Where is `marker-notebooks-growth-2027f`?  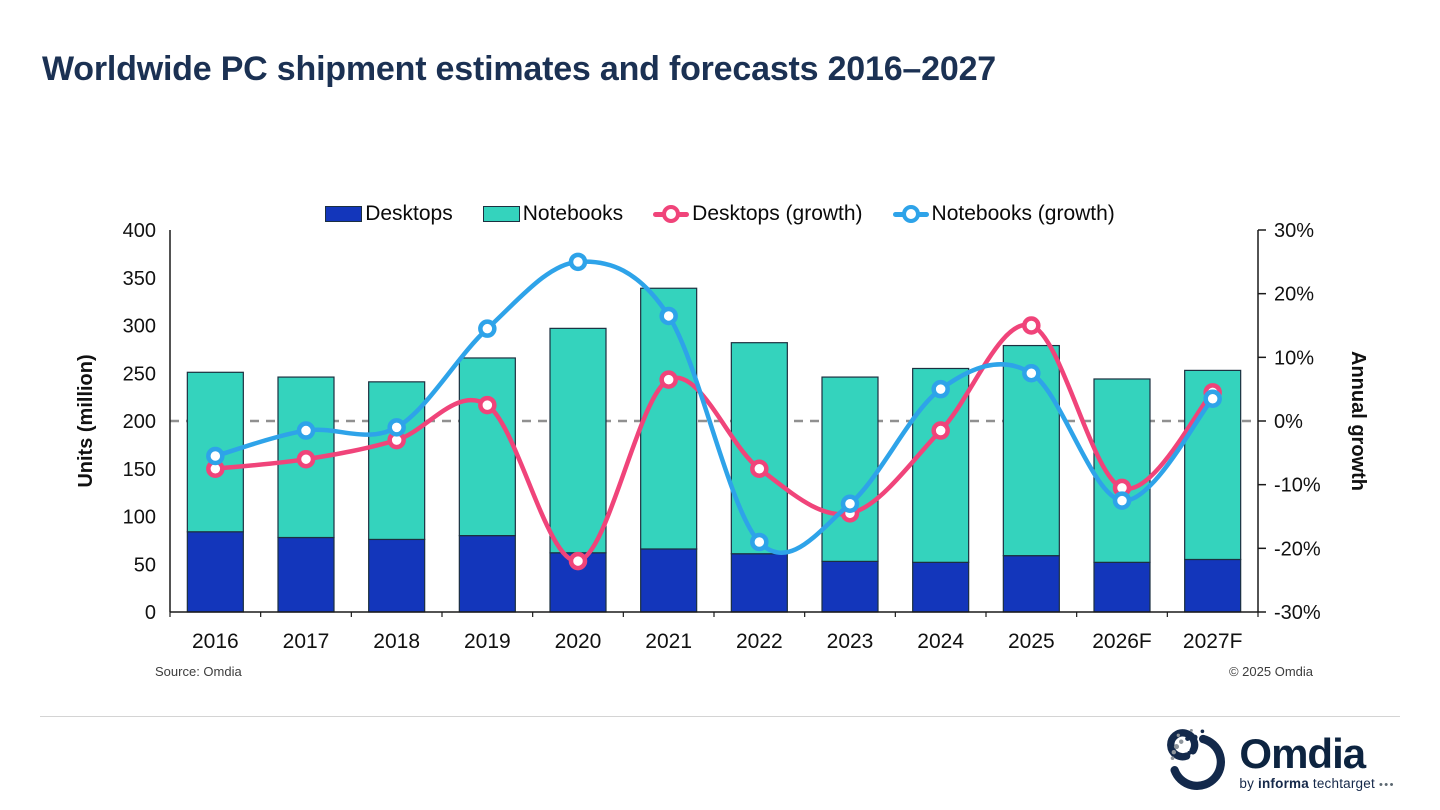
marker-notebooks-growth-2027f is located at coordinates (1212, 398).